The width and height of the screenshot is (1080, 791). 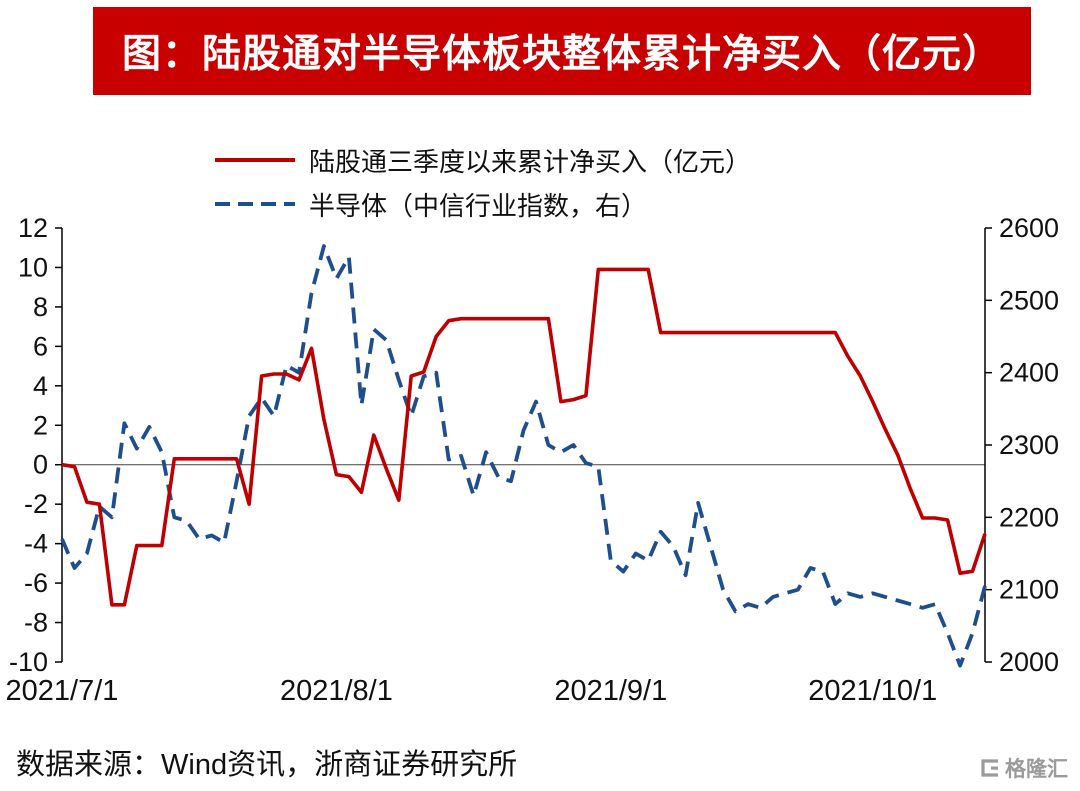 I want to click on right-axis-tick-label: 2100, so click(x=1029, y=590).